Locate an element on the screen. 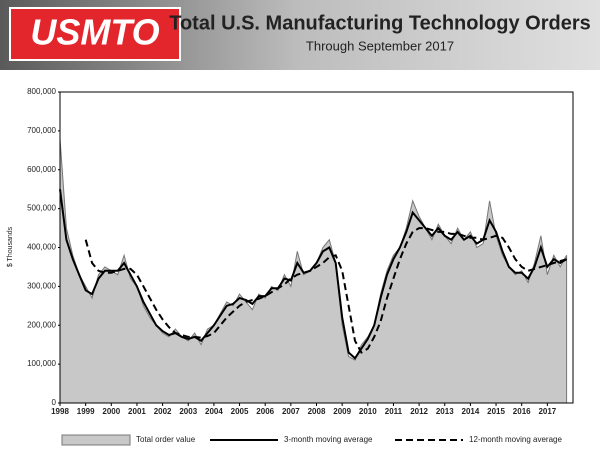  x-tick-label: 2013 is located at coordinates (445, 411).